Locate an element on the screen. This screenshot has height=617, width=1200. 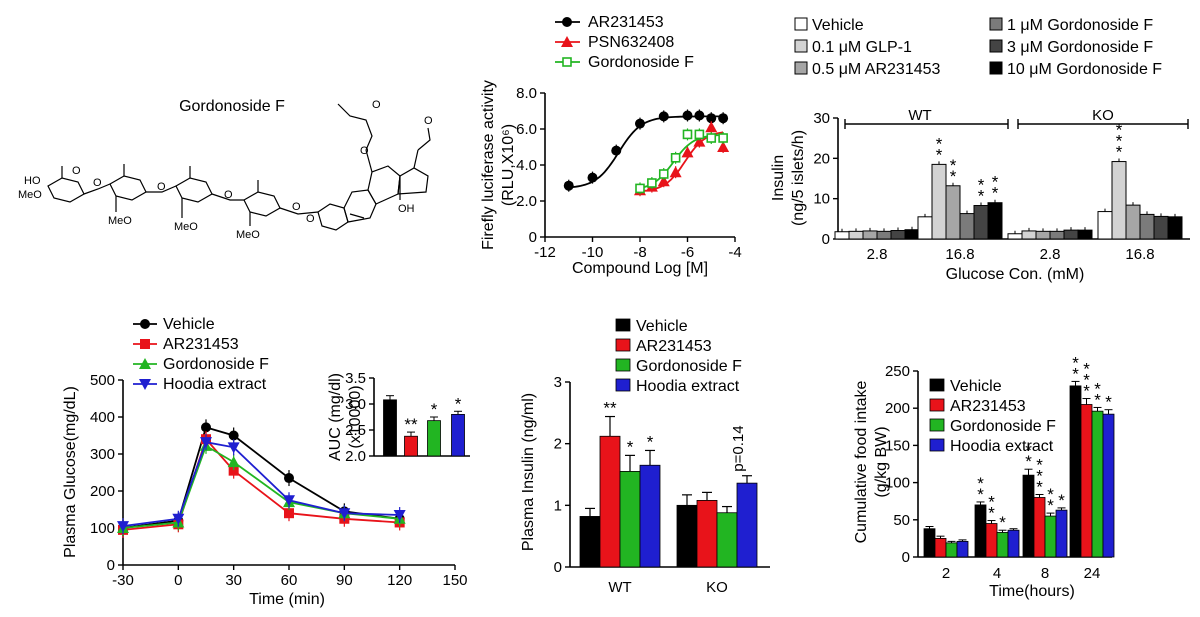
food-y-tick-label: 250 is located at coordinates (897, 371).